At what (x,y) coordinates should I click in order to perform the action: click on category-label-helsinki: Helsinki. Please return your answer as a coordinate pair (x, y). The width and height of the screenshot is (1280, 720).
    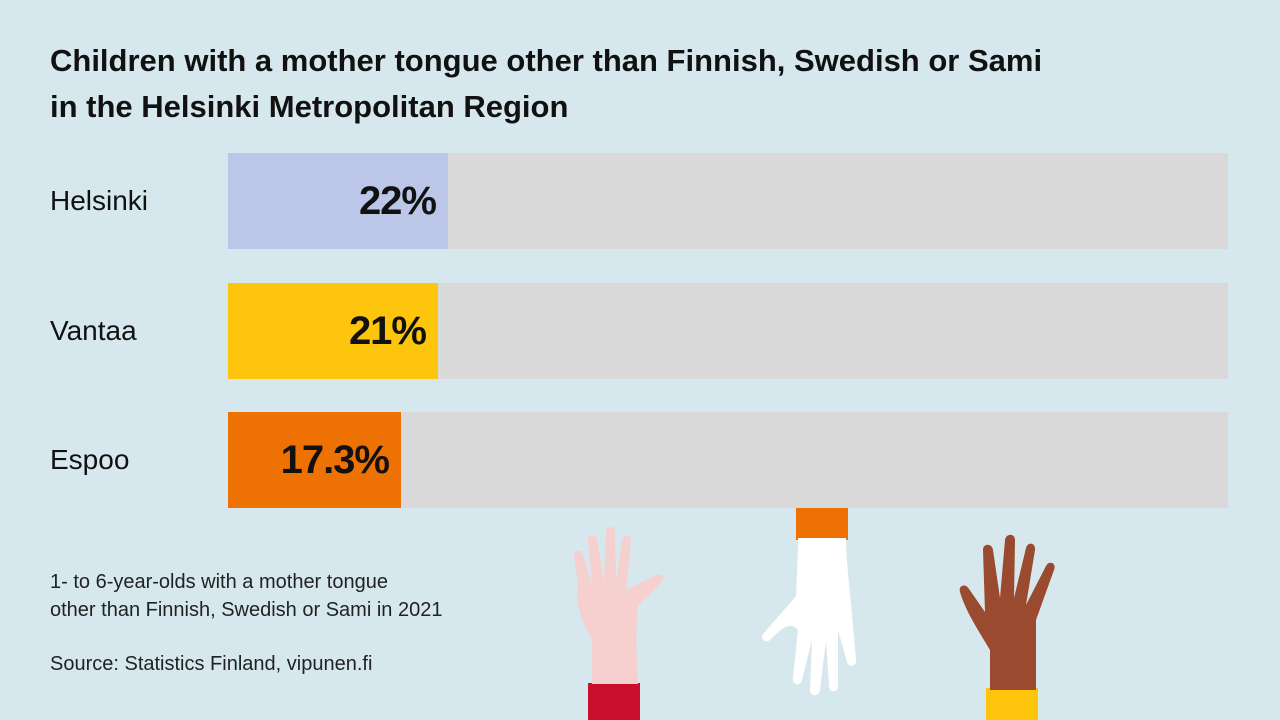
    Looking at the image, I should click on (99, 200).